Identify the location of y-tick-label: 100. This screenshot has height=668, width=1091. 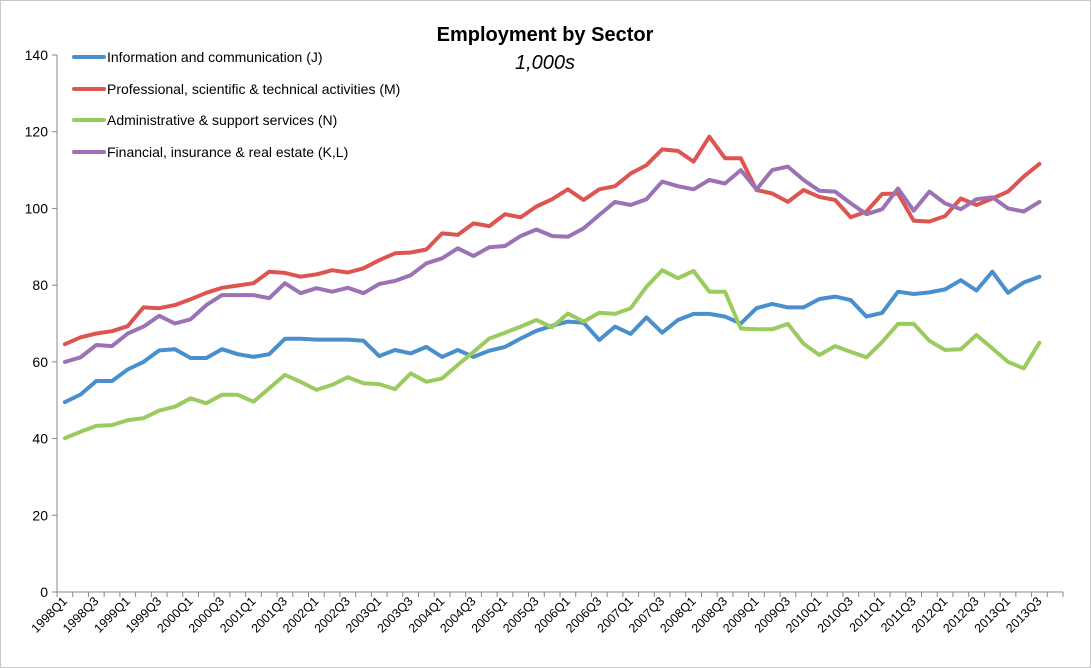
(37, 208).